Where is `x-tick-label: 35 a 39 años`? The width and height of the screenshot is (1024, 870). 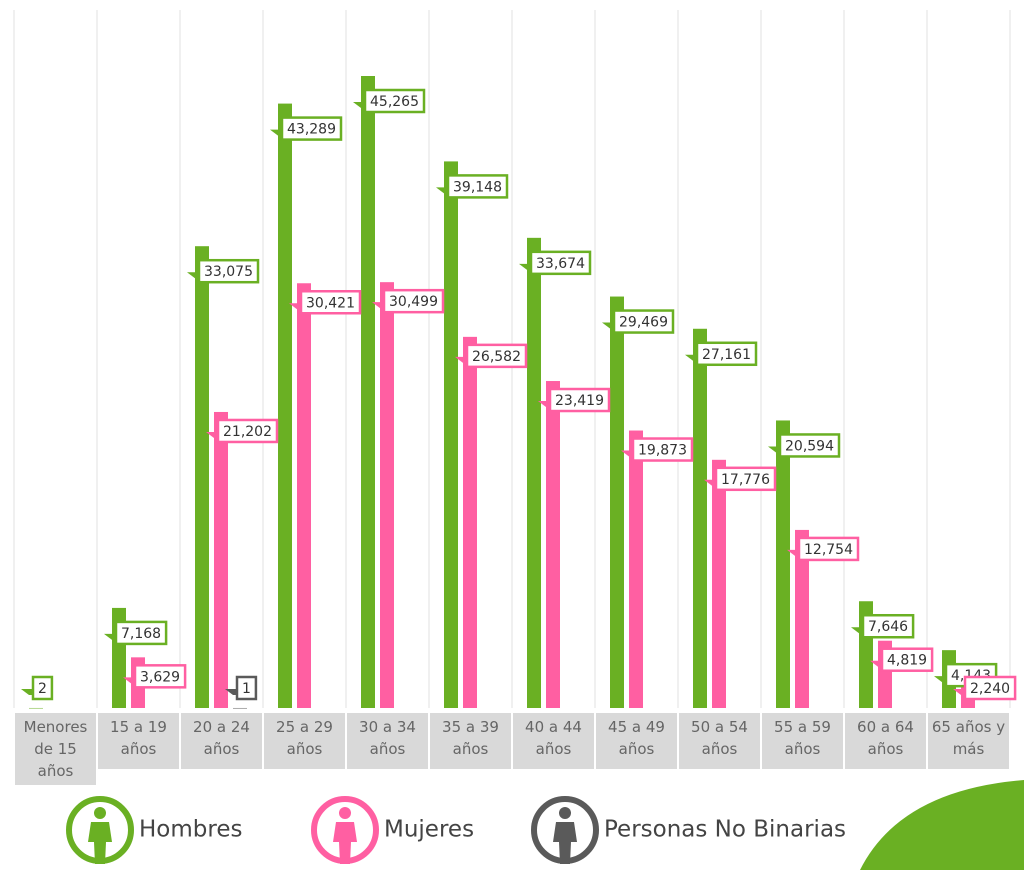
x-tick-label: 35 a 39 años is located at coordinates (470, 741).